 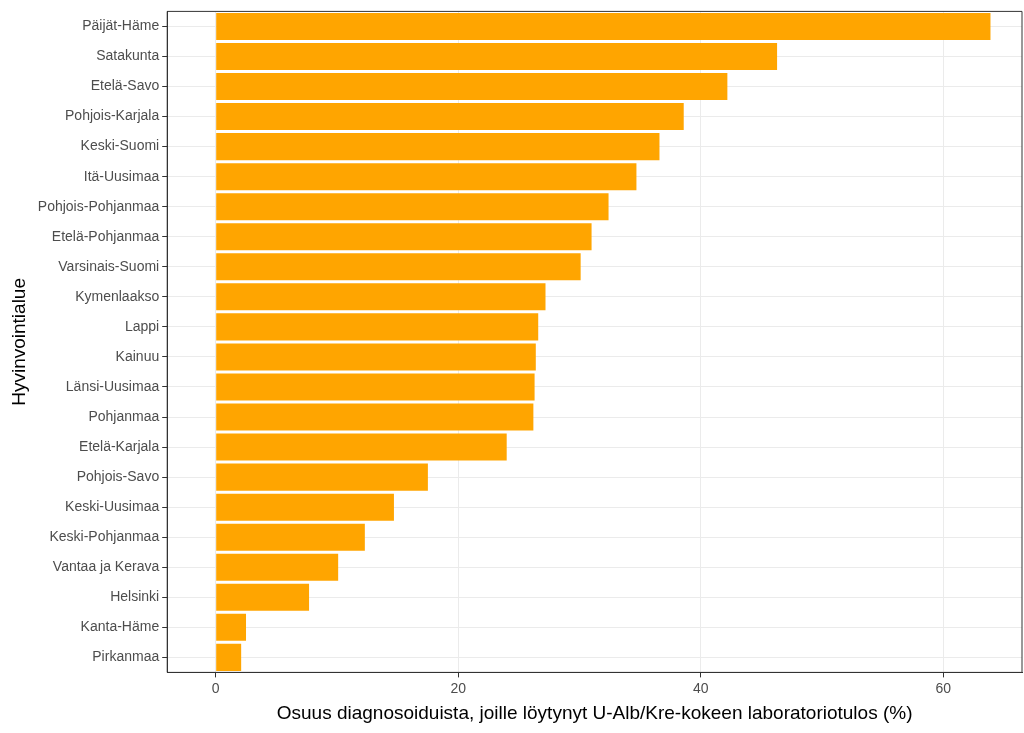 I want to click on x-axis-title: Osuus diagnosoiduista, joille löytynyt U-Alb/Kre-kokeen laboratoriotulos (%), so click(x=594, y=712).